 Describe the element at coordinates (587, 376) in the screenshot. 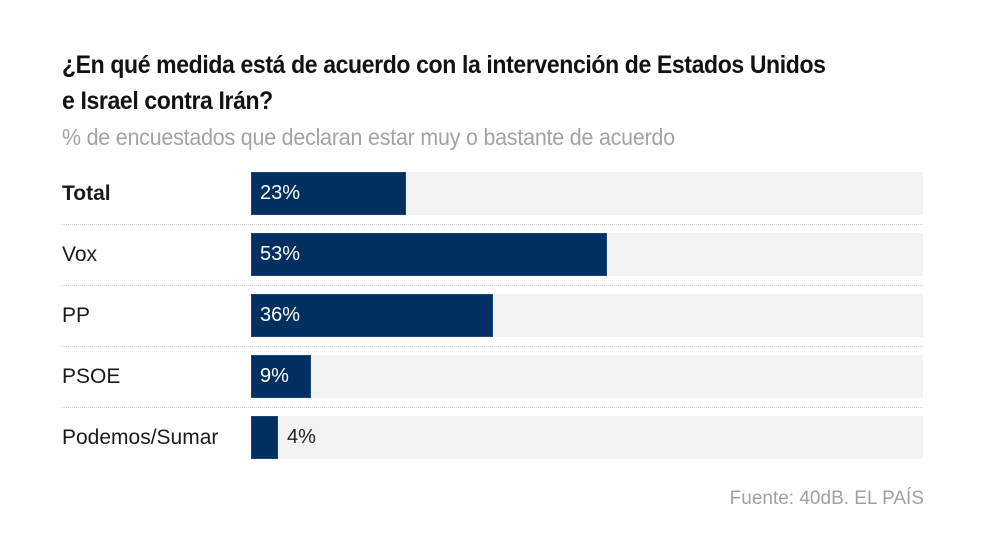

I see `bar-track: 9%` at that location.